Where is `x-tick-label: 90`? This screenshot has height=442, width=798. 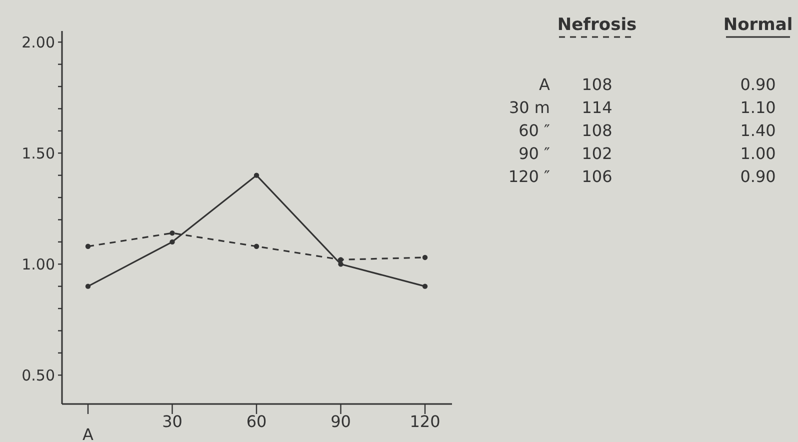 x-tick-label: 90 is located at coordinates (340, 421).